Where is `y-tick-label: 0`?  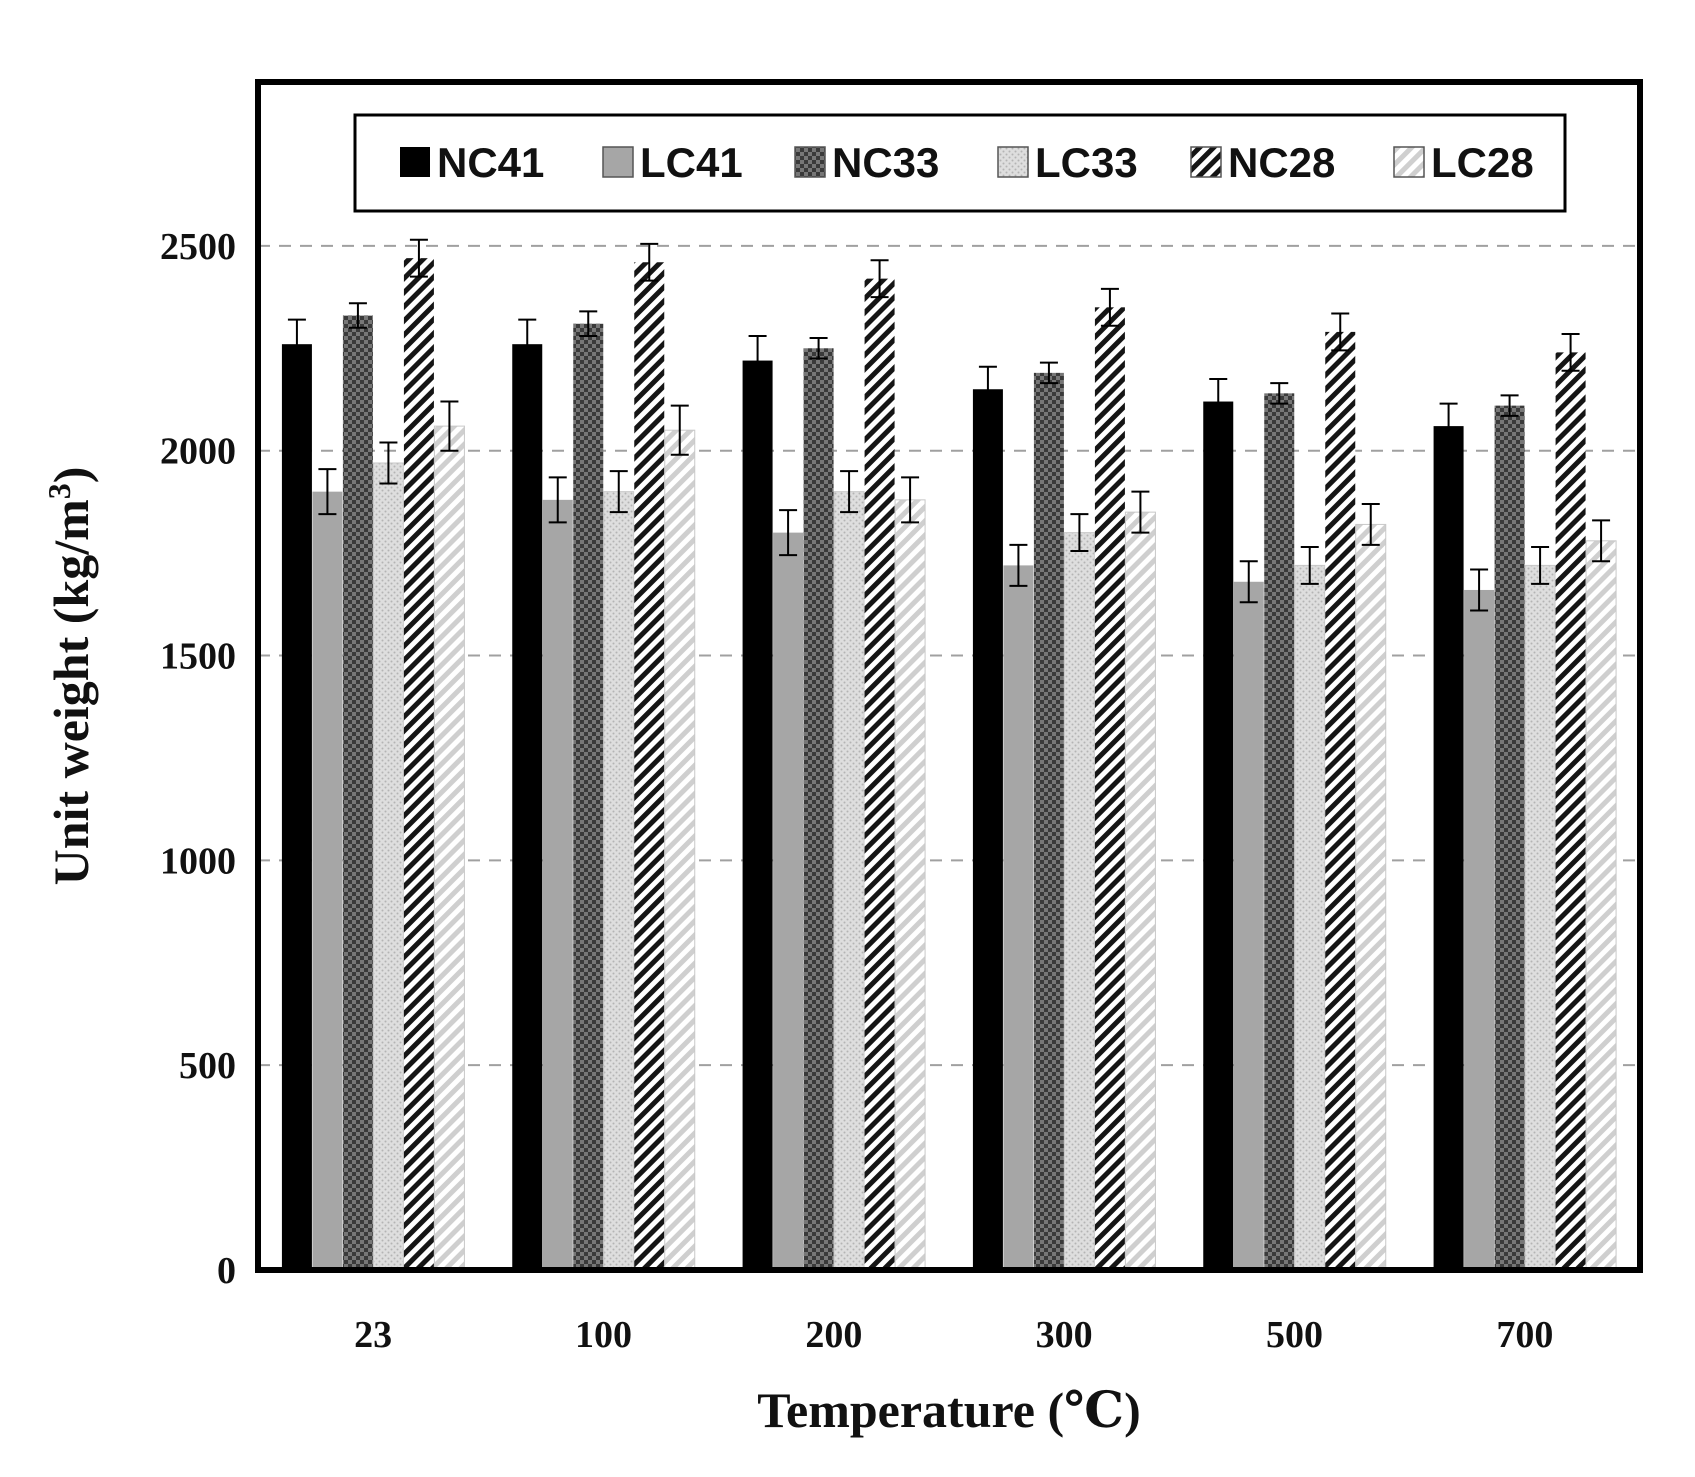 y-tick-label: 0 is located at coordinates (226, 1271).